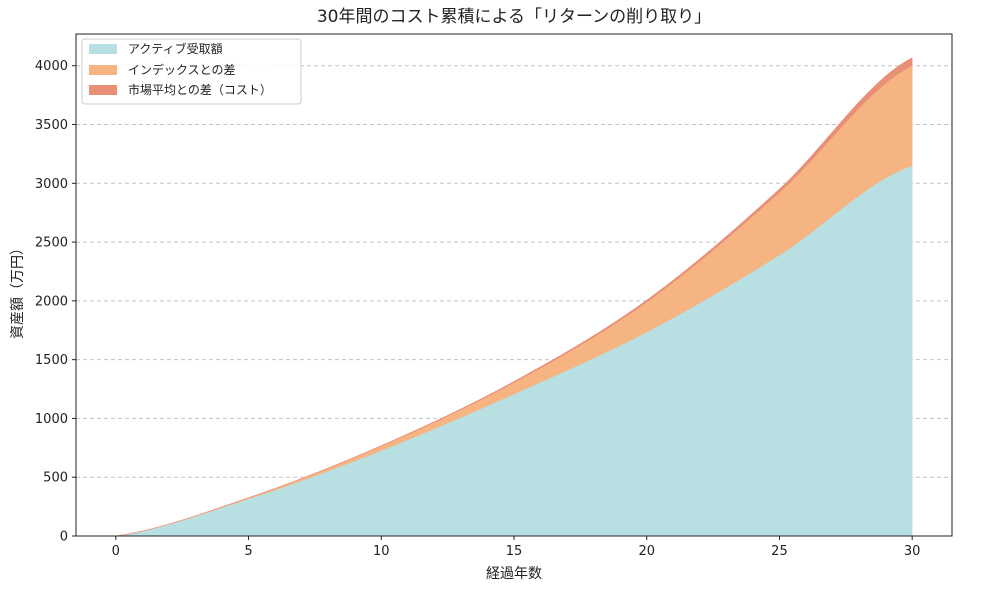 The height and width of the screenshot is (590, 989). I want to click on chart-title: 30年間のコスト累積による「リターンの削り取り」, so click(514, 17).